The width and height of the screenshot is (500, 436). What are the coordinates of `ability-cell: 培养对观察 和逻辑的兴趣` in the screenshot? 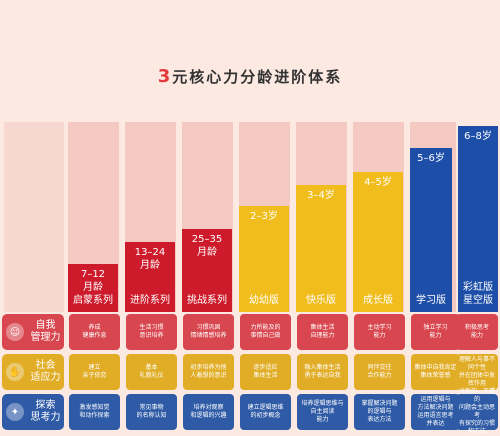 It's located at (208, 412).